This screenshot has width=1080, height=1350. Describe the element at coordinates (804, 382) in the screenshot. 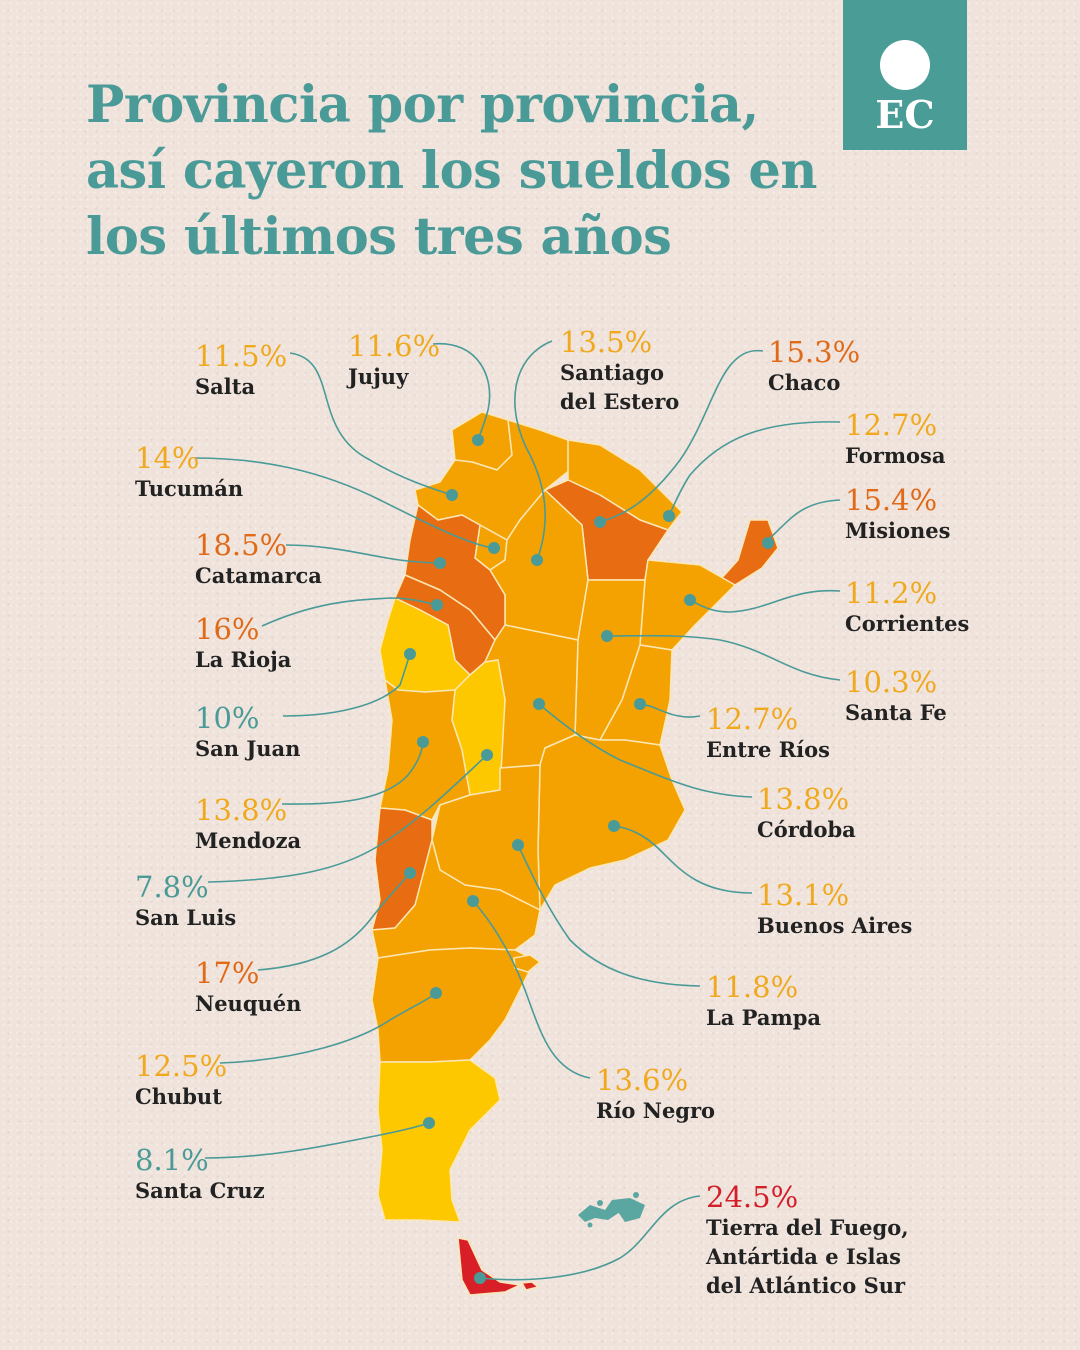

I see `chaco-name: Chaco` at that location.